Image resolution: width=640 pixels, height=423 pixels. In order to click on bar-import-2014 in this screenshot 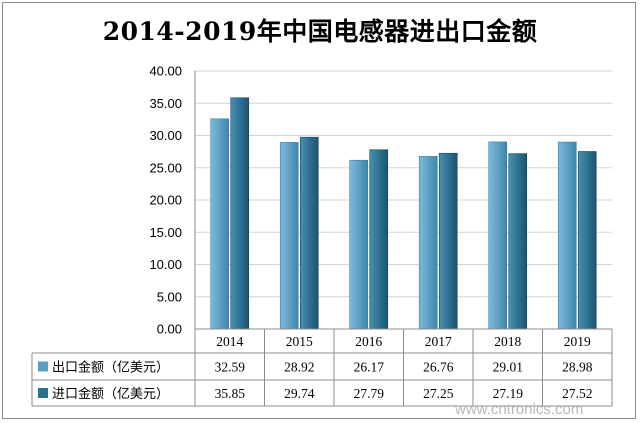, I will do `click(240, 213)`.